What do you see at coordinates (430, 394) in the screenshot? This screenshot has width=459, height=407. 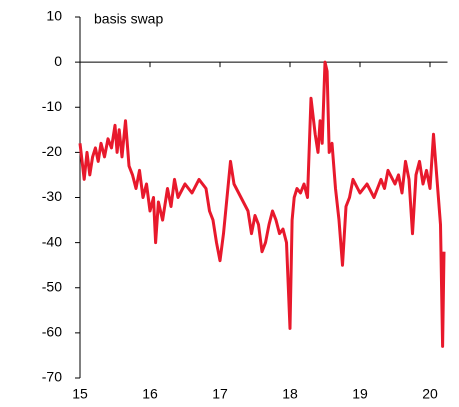 I see `x-tick-label: 20` at bounding box center [430, 394].